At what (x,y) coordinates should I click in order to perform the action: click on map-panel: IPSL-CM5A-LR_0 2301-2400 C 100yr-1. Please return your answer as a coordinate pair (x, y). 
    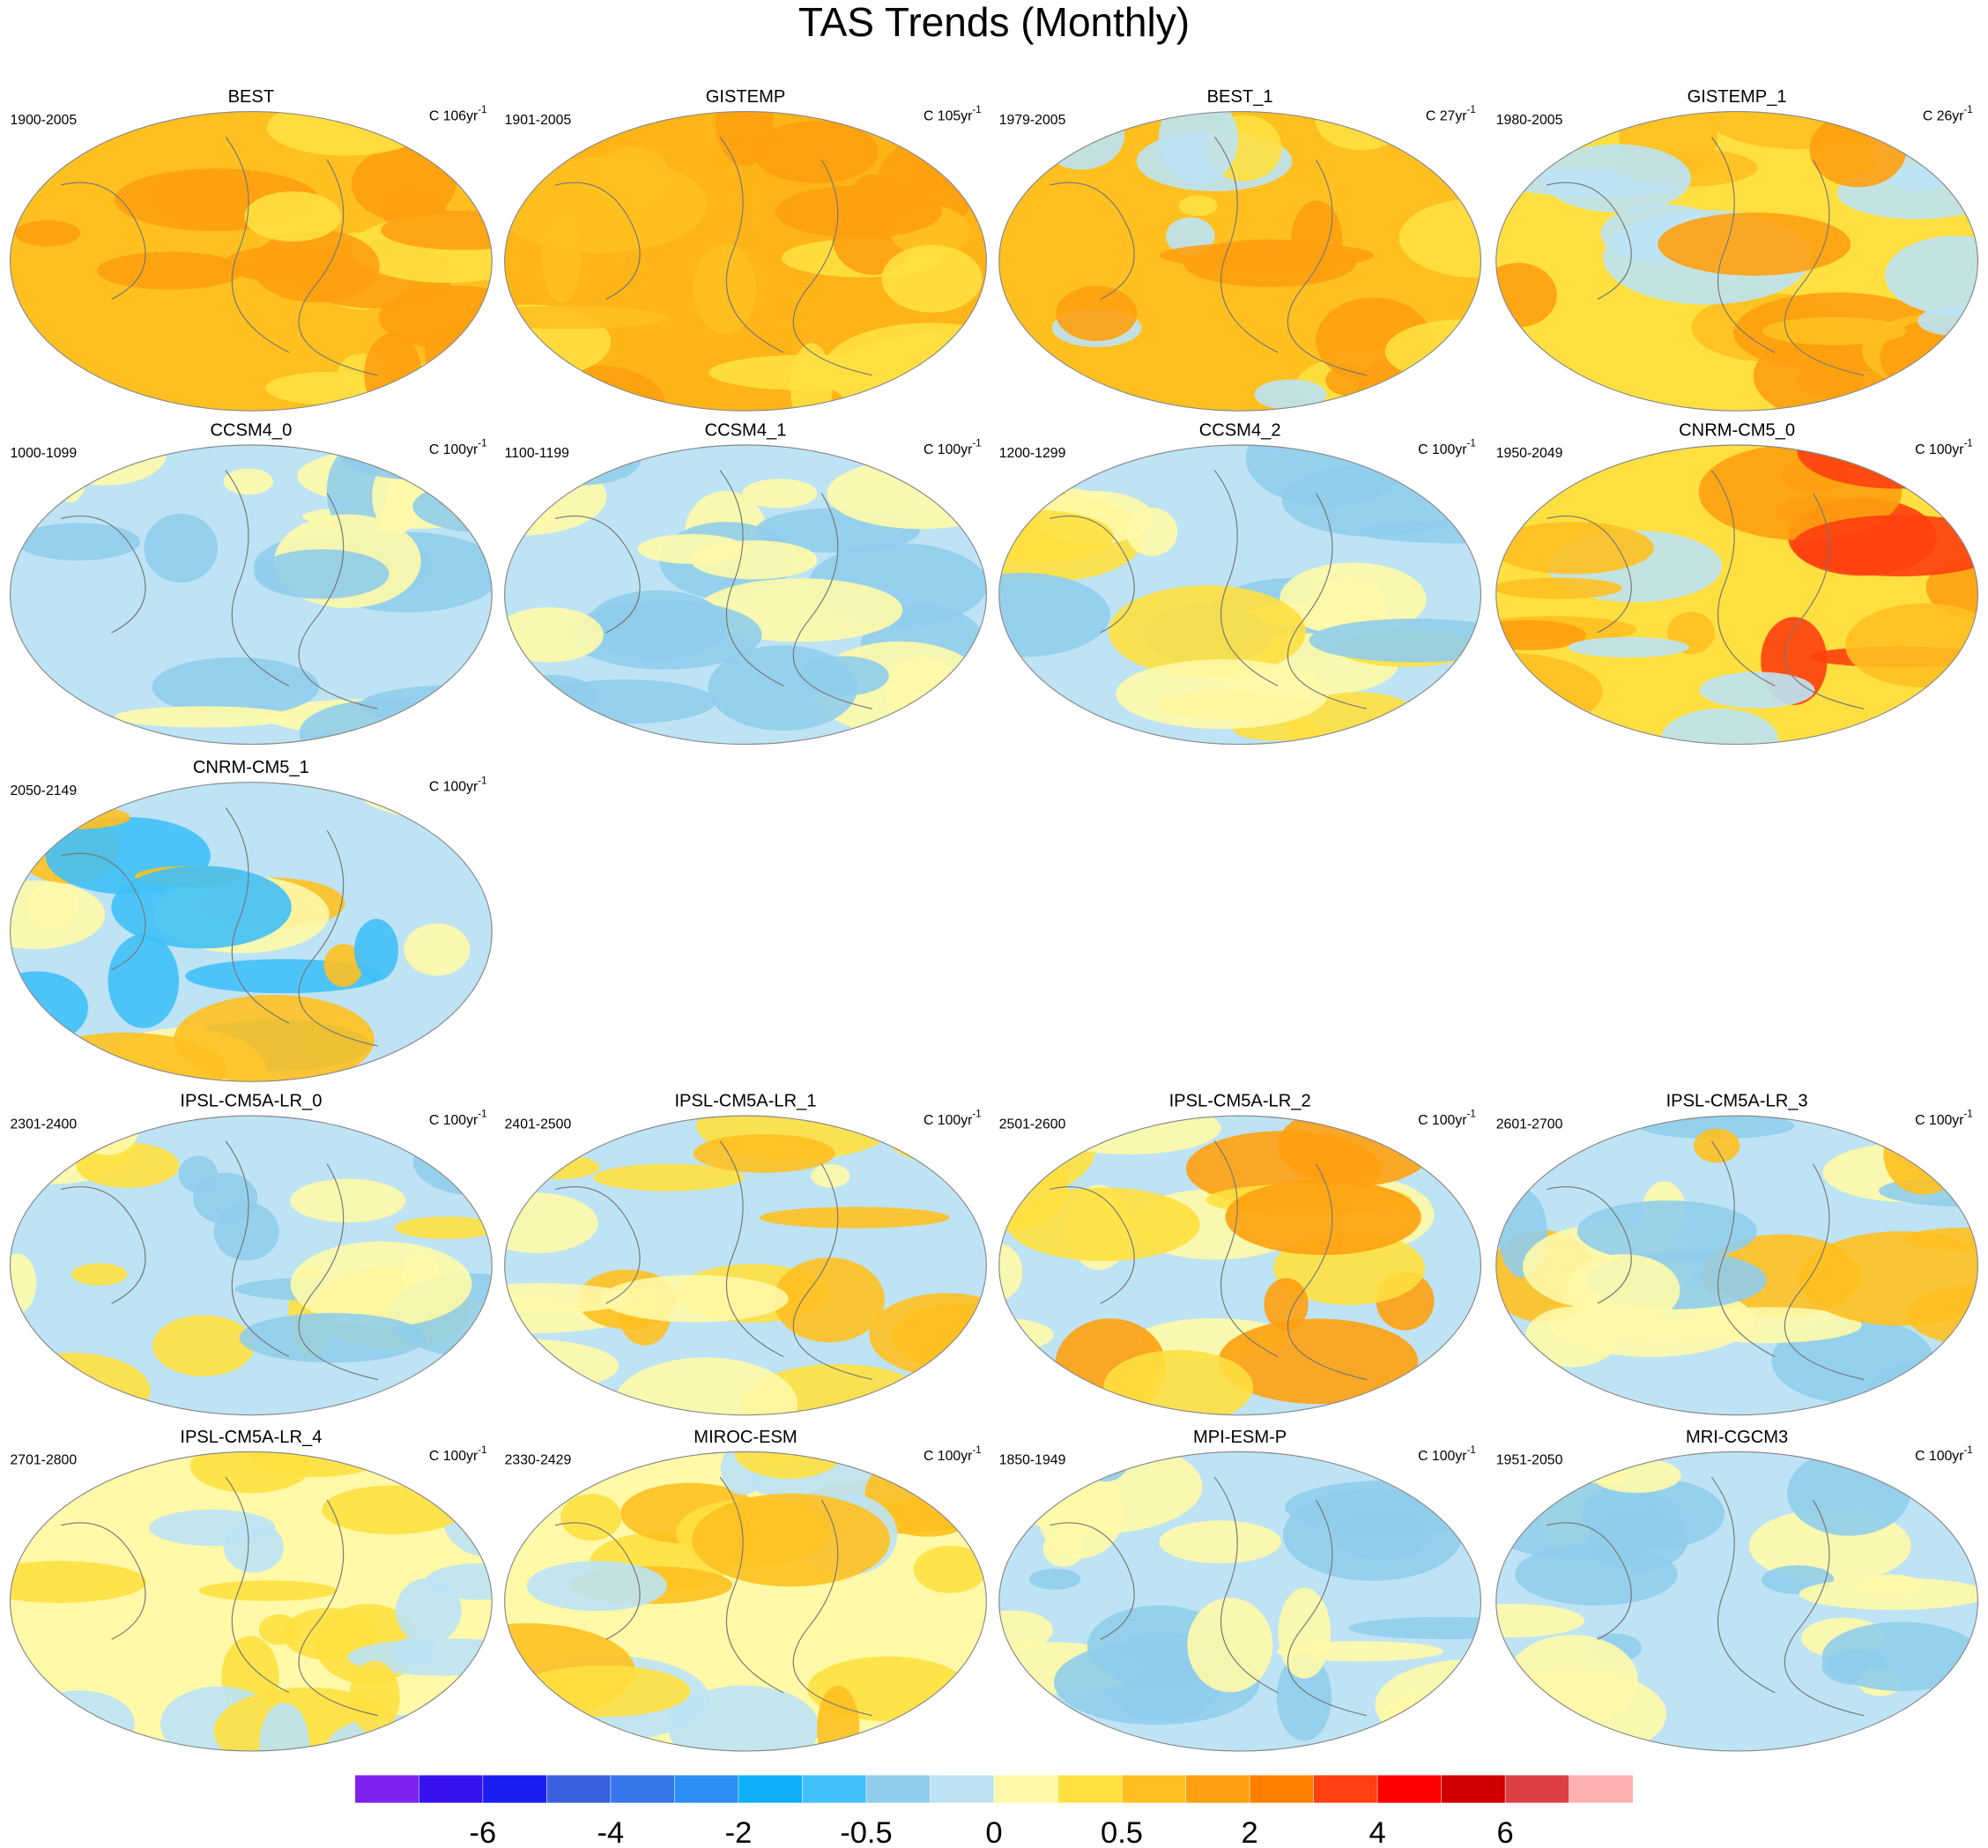
    Looking at the image, I should click on (251, 1254).